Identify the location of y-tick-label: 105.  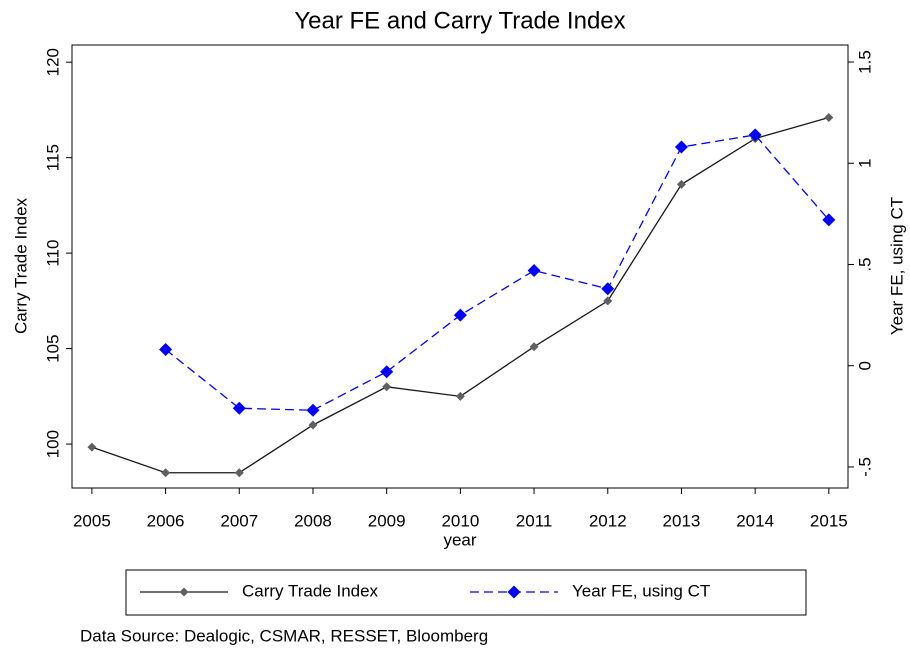
(52, 348).